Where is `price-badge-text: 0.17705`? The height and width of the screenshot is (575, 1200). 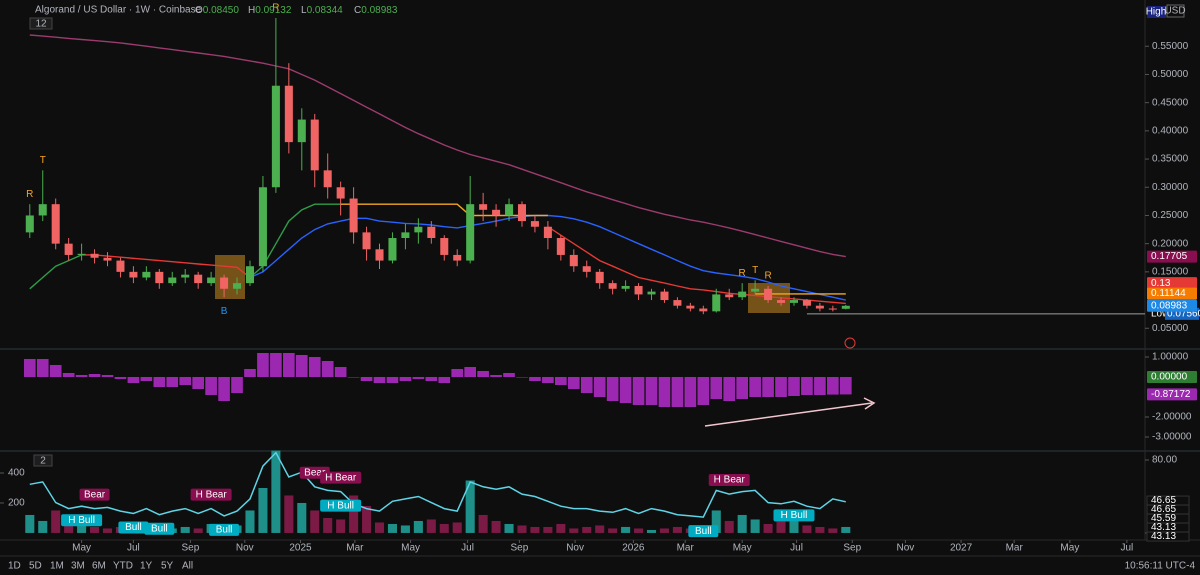
price-badge-text: 0.17705 is located at coordinates (1169, 256).